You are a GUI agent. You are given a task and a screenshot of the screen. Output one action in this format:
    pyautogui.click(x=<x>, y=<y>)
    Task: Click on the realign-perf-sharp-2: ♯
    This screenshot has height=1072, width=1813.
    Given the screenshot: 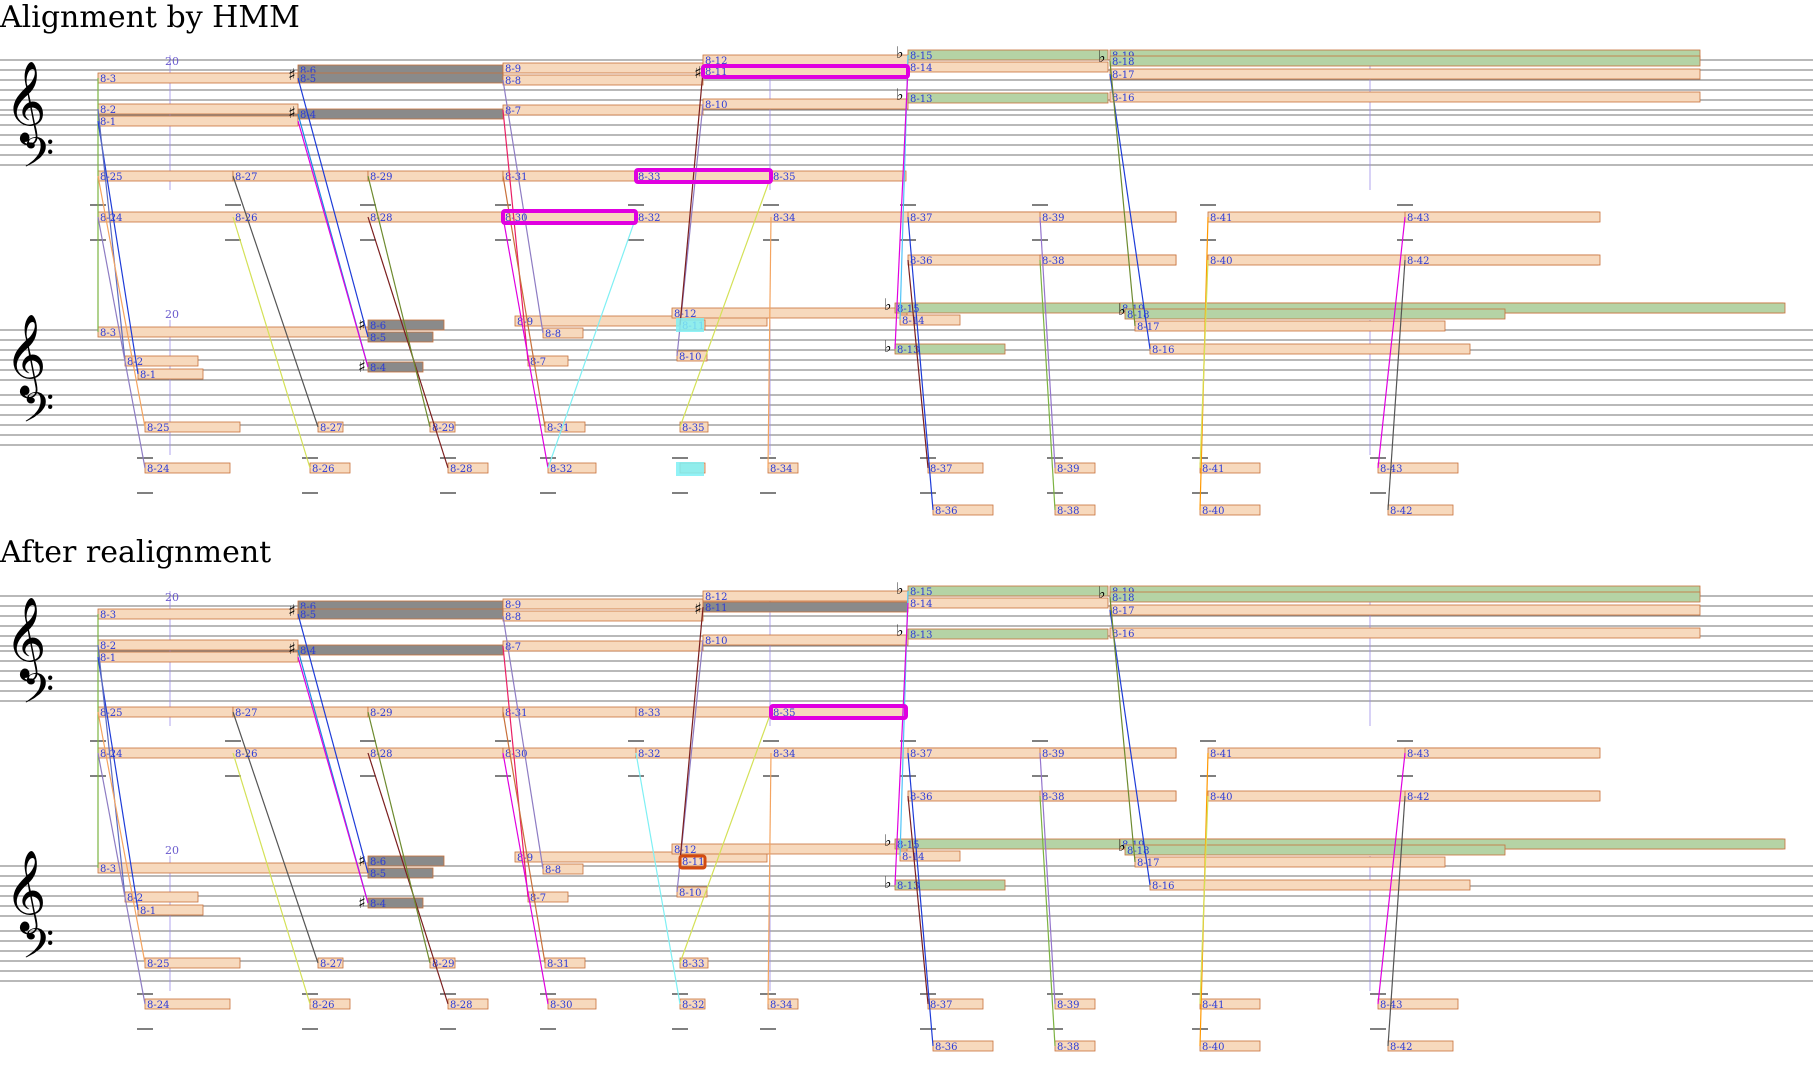 What is the action you would take?
    pyautogui.click(x=362, y=902)
    